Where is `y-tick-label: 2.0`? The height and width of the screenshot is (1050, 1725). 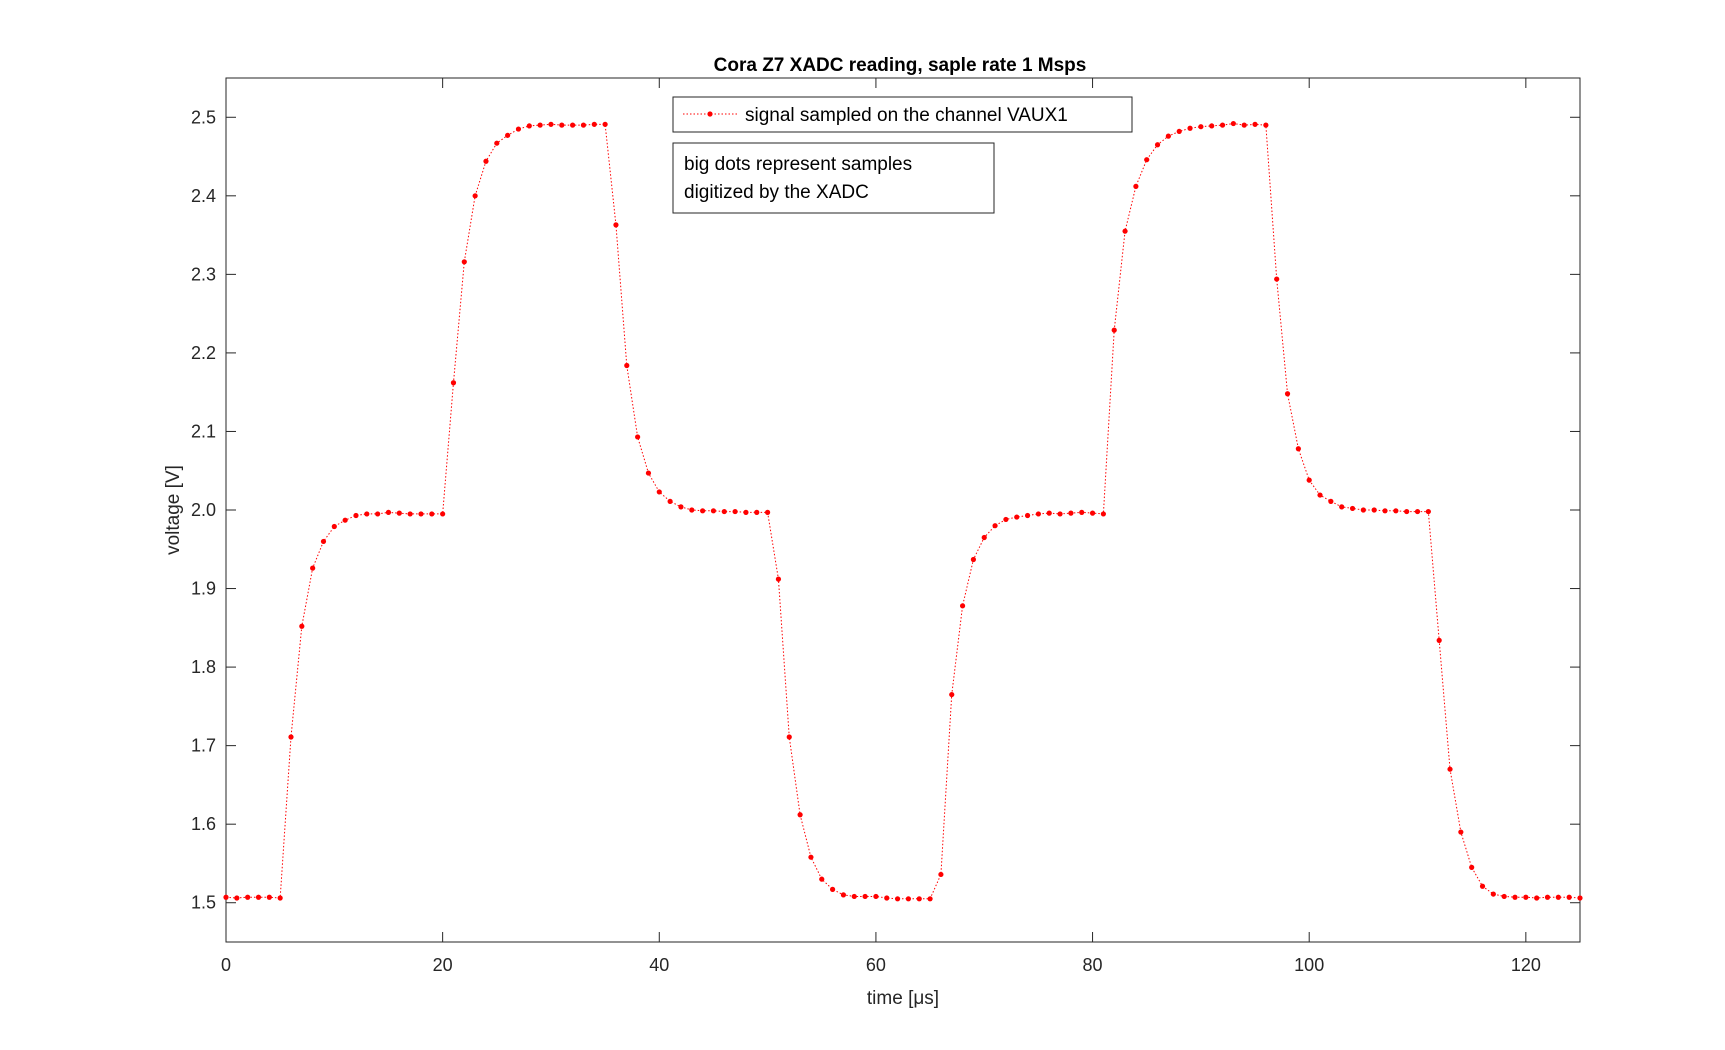
y-tick-label: 2.0 is located at coordinates (203, 510).